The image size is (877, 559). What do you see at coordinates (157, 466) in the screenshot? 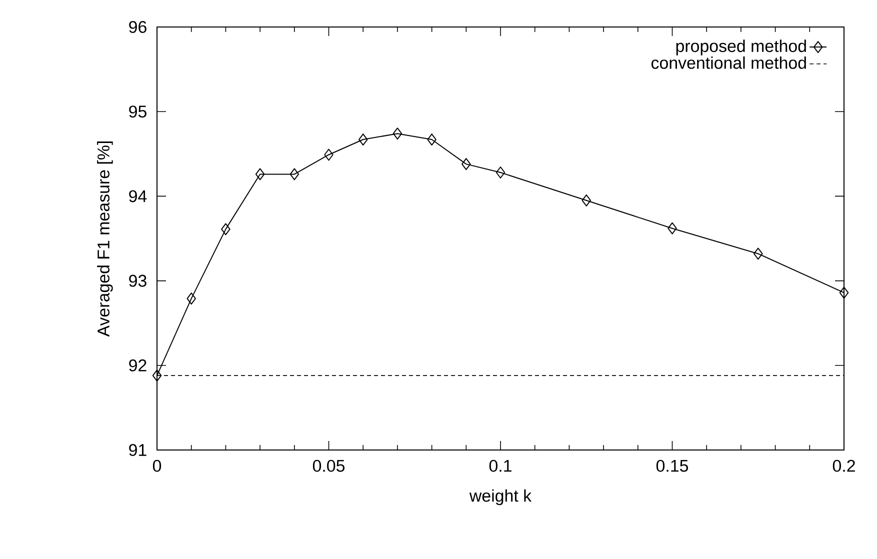
I see `x-tick-label: 0` at bounding box center [157, 466].